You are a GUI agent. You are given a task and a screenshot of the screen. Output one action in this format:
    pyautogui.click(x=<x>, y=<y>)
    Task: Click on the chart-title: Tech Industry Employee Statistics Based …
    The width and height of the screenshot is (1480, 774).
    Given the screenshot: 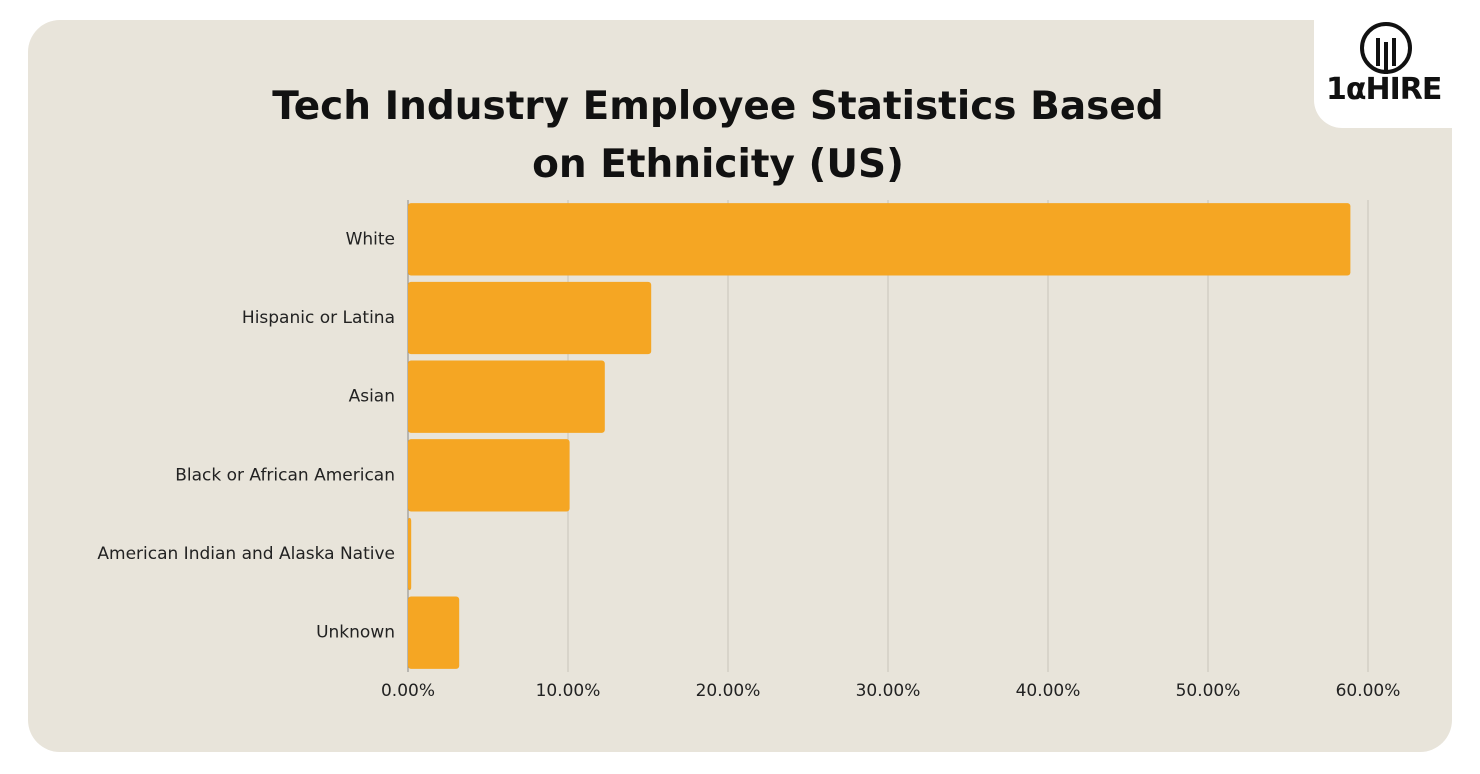 What is the action you would take?
    pyautogui.click(x=718, y=135)
    